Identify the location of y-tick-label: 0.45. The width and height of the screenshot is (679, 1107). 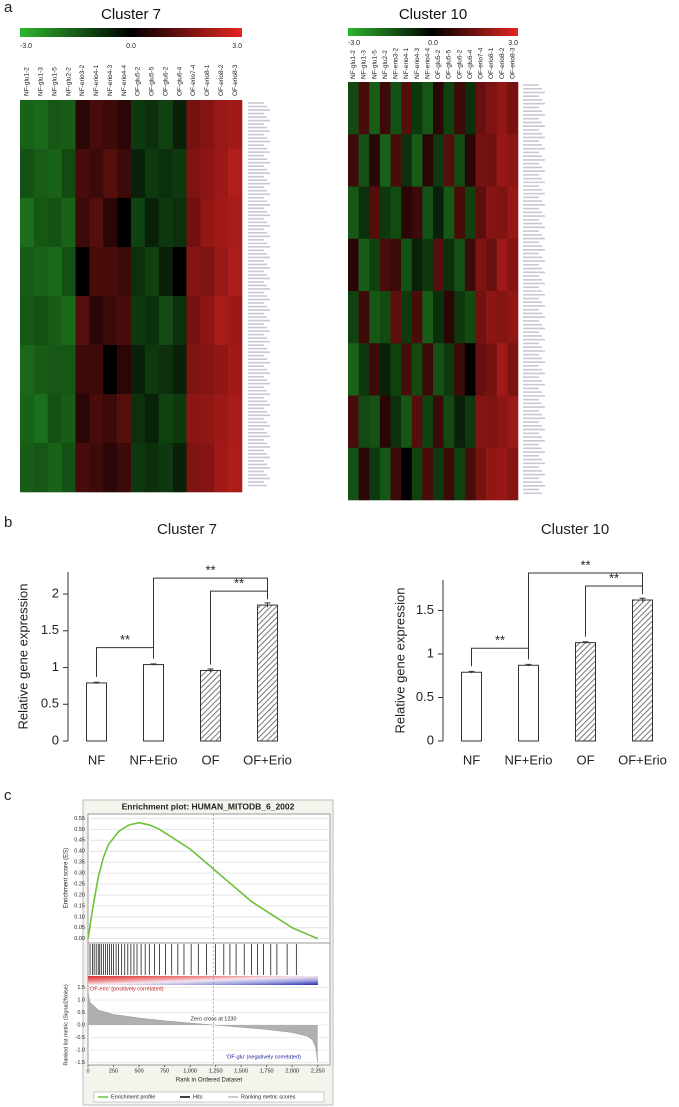
(79, 841).